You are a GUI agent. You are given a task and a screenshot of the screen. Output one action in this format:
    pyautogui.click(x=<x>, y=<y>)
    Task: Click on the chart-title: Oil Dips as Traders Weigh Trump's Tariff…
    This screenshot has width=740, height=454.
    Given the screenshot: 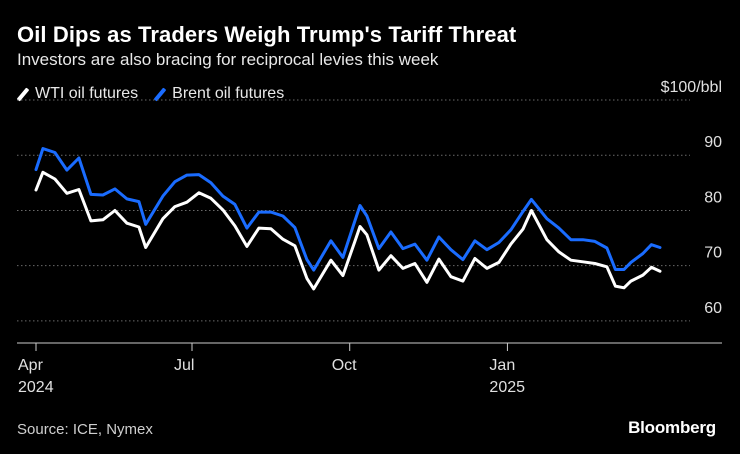 What is the action you would take?
    pyautogui.click(x=267, y=34)
    